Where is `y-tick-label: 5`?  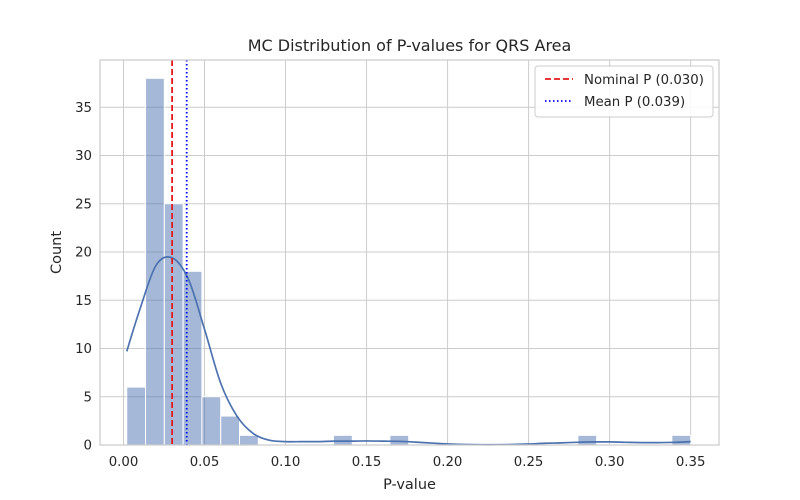
y-tick-label: 5 is located at coordinates (88, 397).